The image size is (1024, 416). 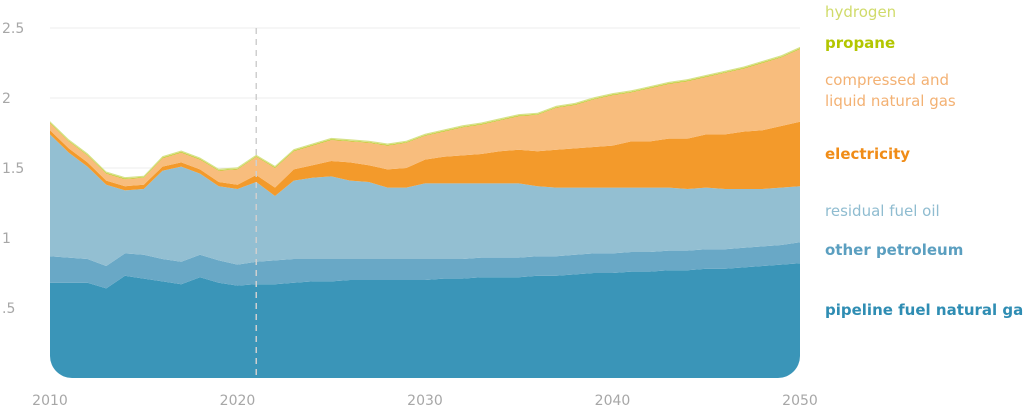 What do you see at coordinates (425, 265) in the screenshot?
I see `area-other-petroleum` at bounding box center [425, 265].